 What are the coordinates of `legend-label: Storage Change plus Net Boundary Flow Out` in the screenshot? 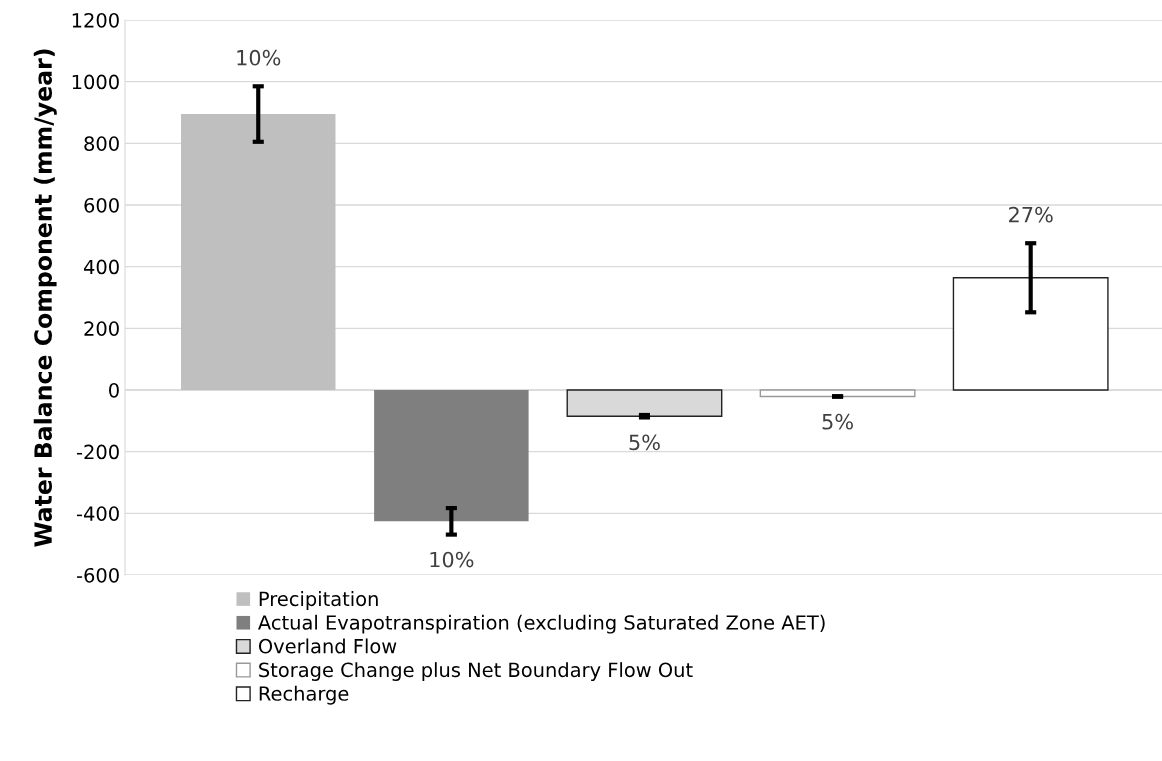 It's located at (476, 671).